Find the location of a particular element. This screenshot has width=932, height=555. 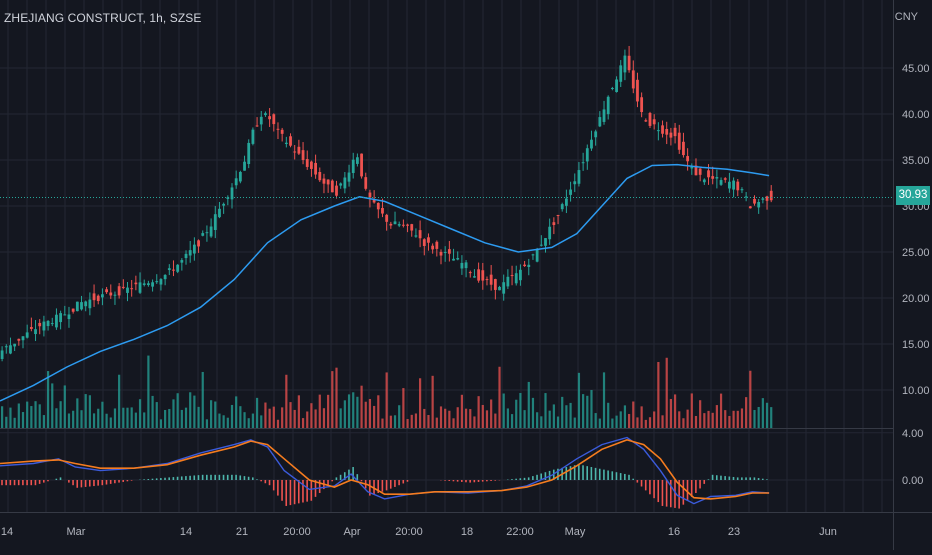

time-axis-tick-label: 18 is located at coordinates (467, 532).